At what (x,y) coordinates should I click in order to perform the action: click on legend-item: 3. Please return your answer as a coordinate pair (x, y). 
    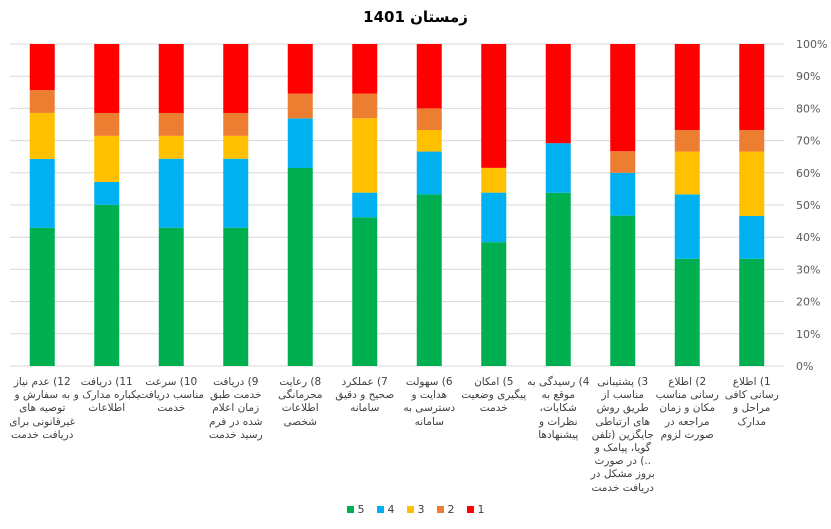
    Looking at the image, I should click on (415, 509).